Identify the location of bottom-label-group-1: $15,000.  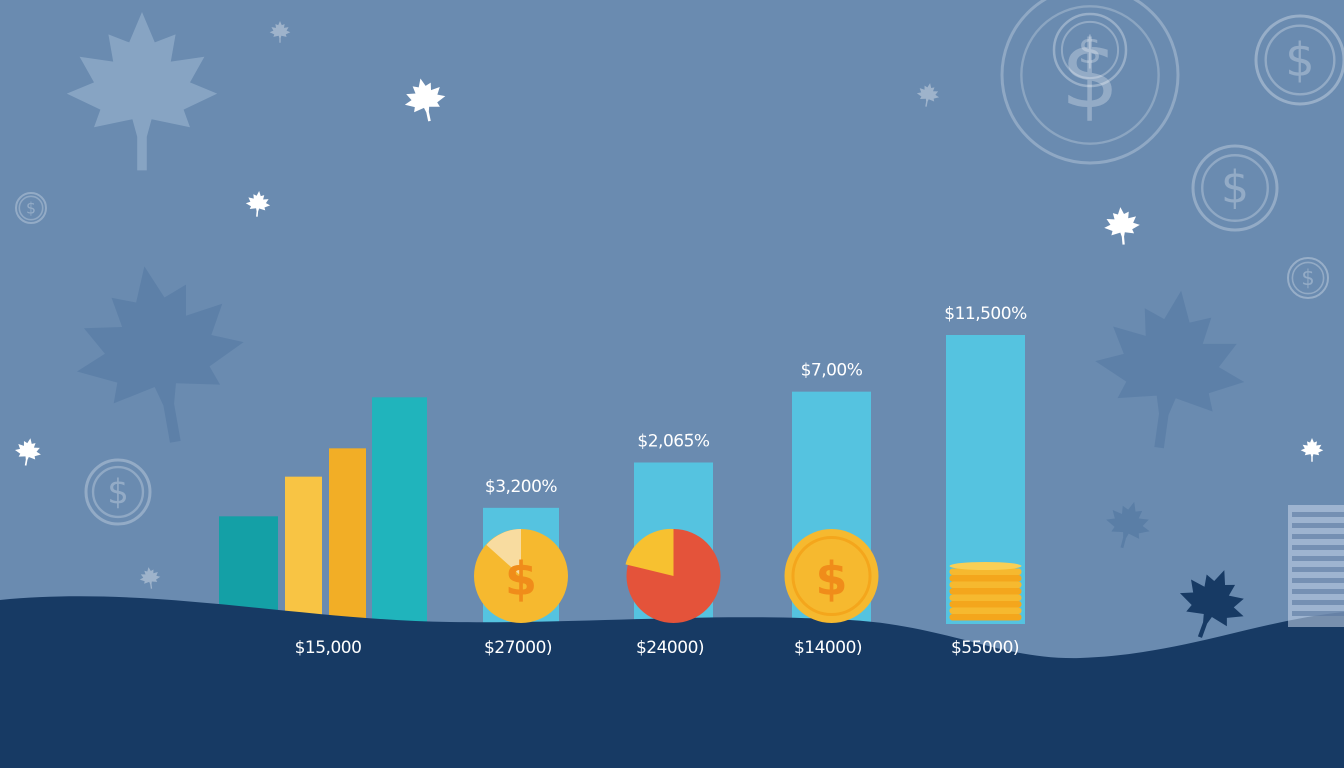
(328, 648).